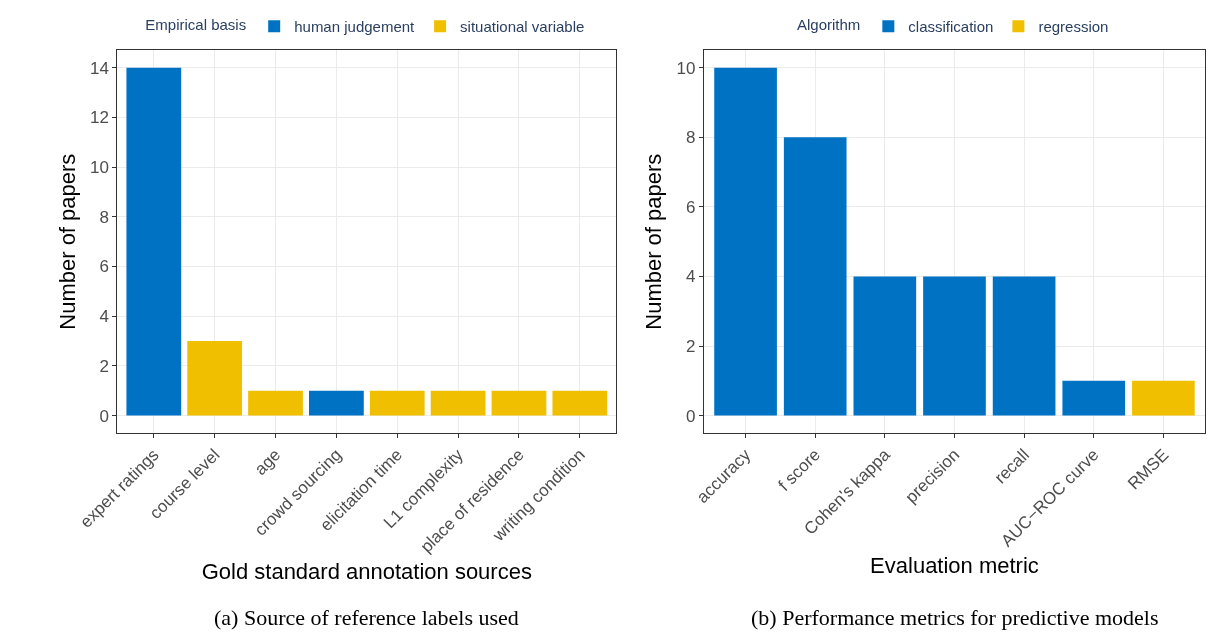  What do you see at coordinates (99, 118) in the screenshot?
I see `y-tick-label: 12` at bounding box center [99, 118].